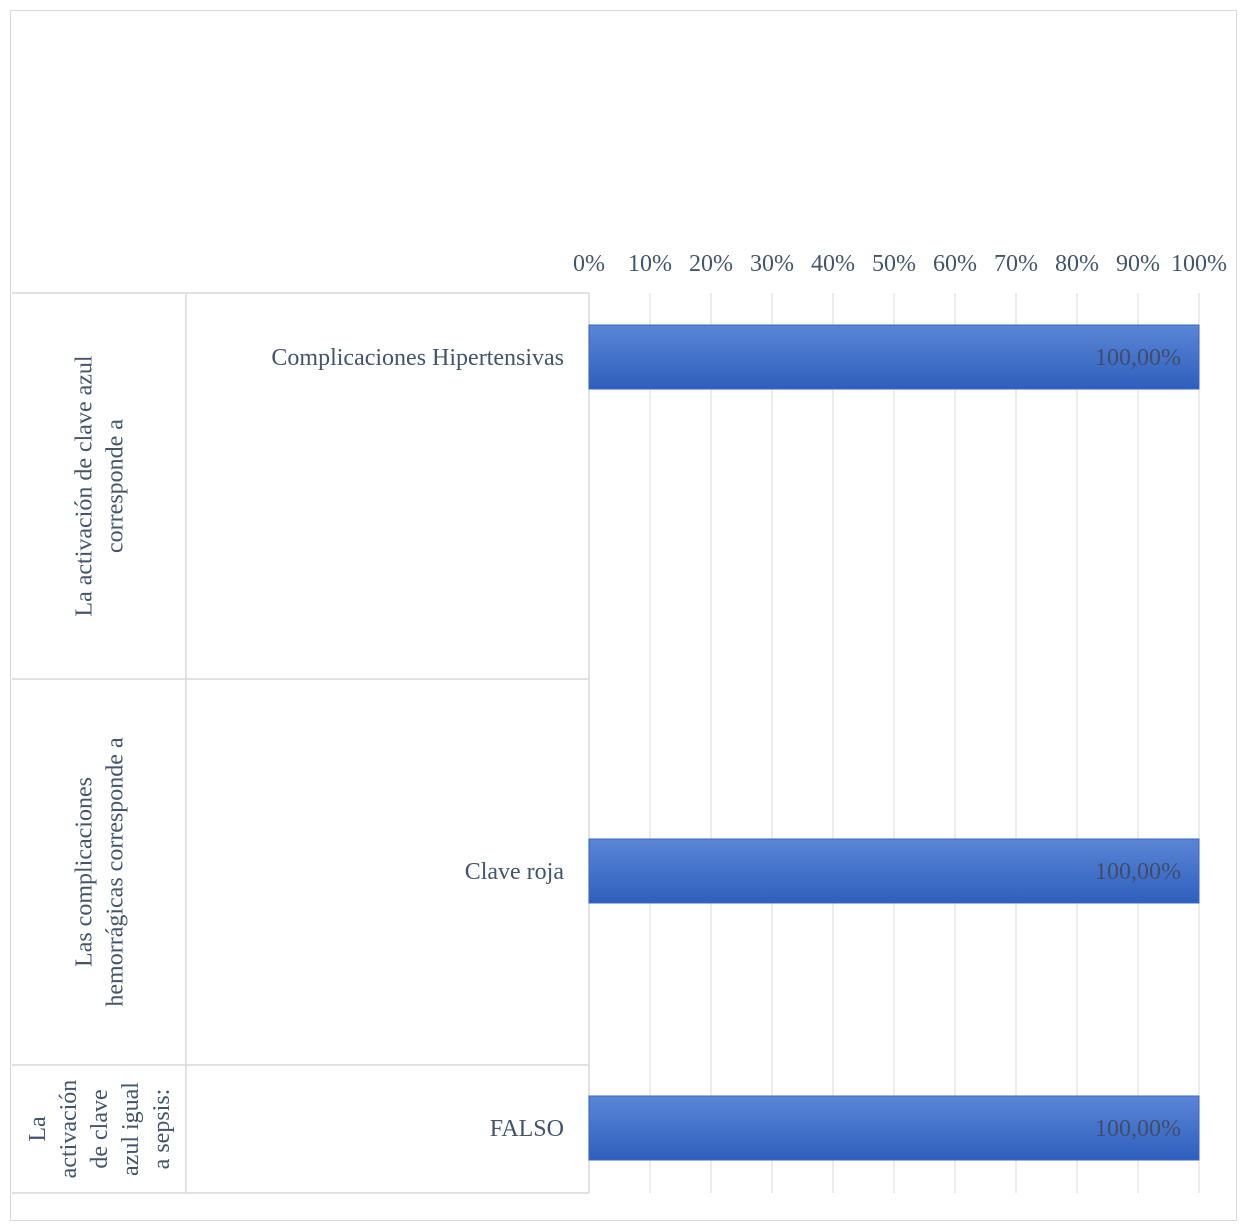  What do you see at coordinates (1077, 264) in the screenshot?
I see `x-tick-label: 80%` at bounding box center [1077, 264].